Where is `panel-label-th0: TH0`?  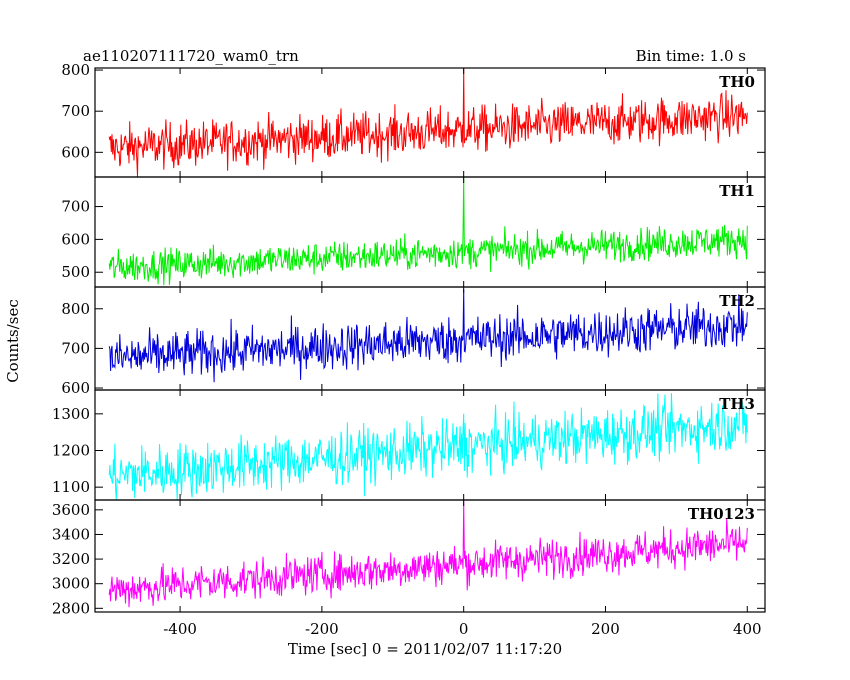
panel-label-th0: TH0 is located at coordinates (737, 82).